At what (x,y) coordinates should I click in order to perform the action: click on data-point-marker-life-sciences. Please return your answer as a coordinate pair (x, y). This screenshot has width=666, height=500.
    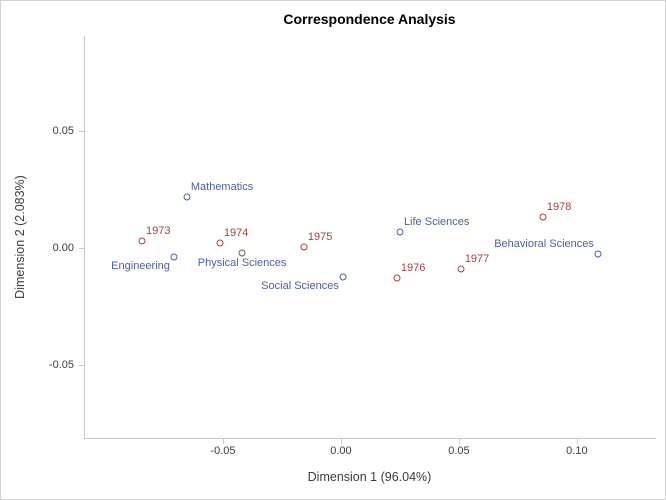
    Looking at the image, I should click on (400, 232).